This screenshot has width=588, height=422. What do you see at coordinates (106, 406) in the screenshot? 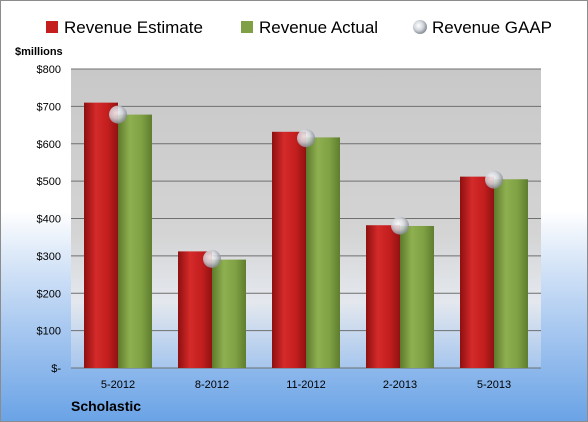
I see `company-name: Scholastic` at bounding box center [106, 406].